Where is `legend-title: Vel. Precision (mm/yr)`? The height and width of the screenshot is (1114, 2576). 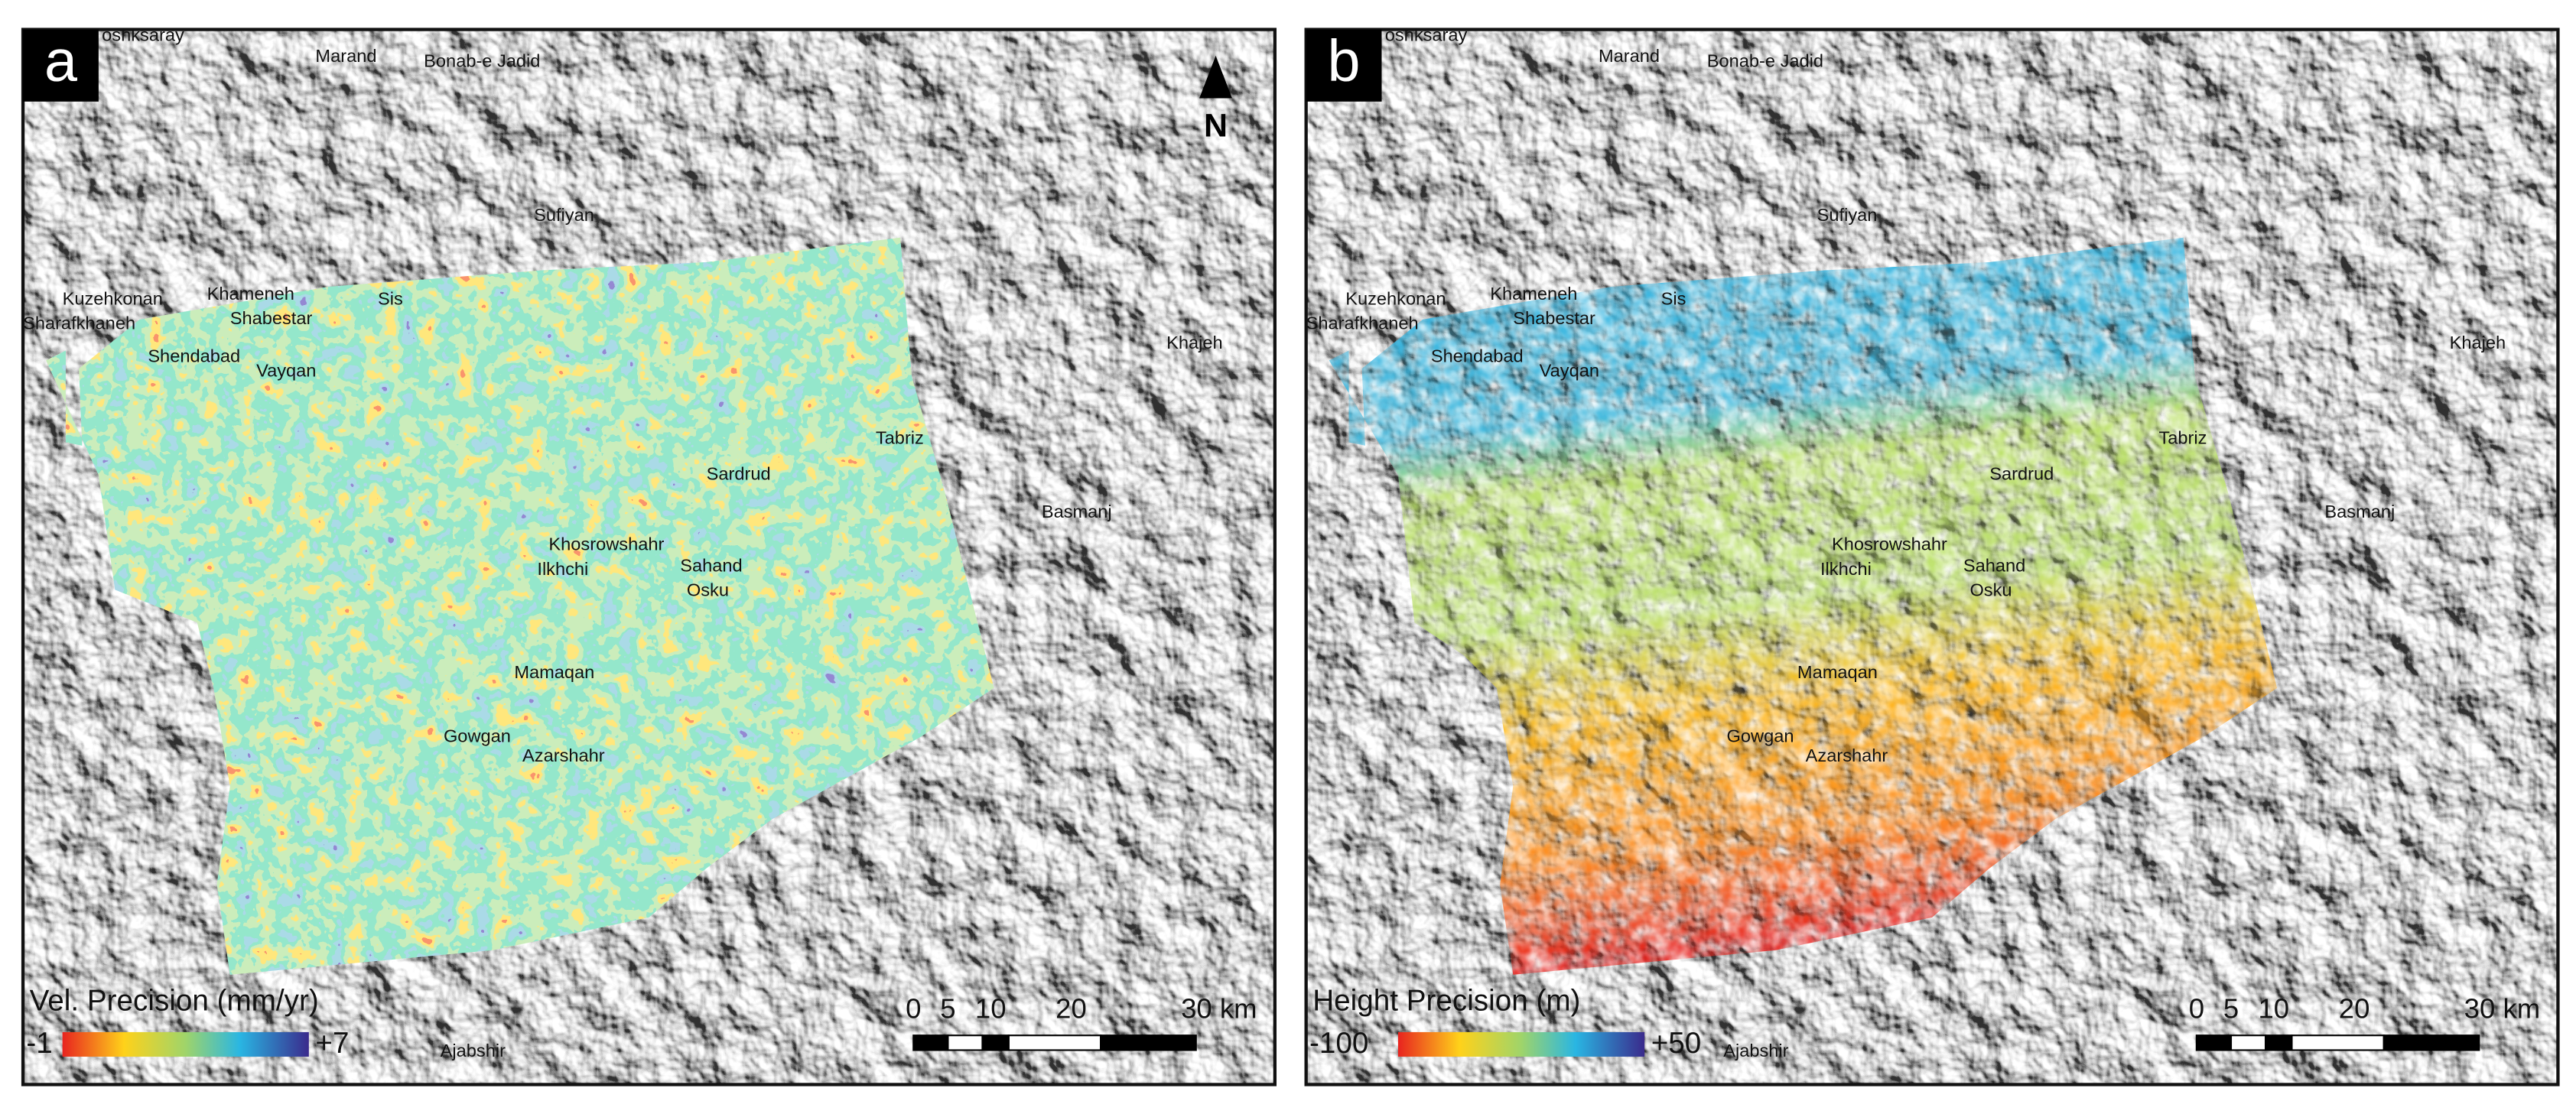 legend-title: Vel. Precision (mm/yr) is located at coordinates (174, 1001).